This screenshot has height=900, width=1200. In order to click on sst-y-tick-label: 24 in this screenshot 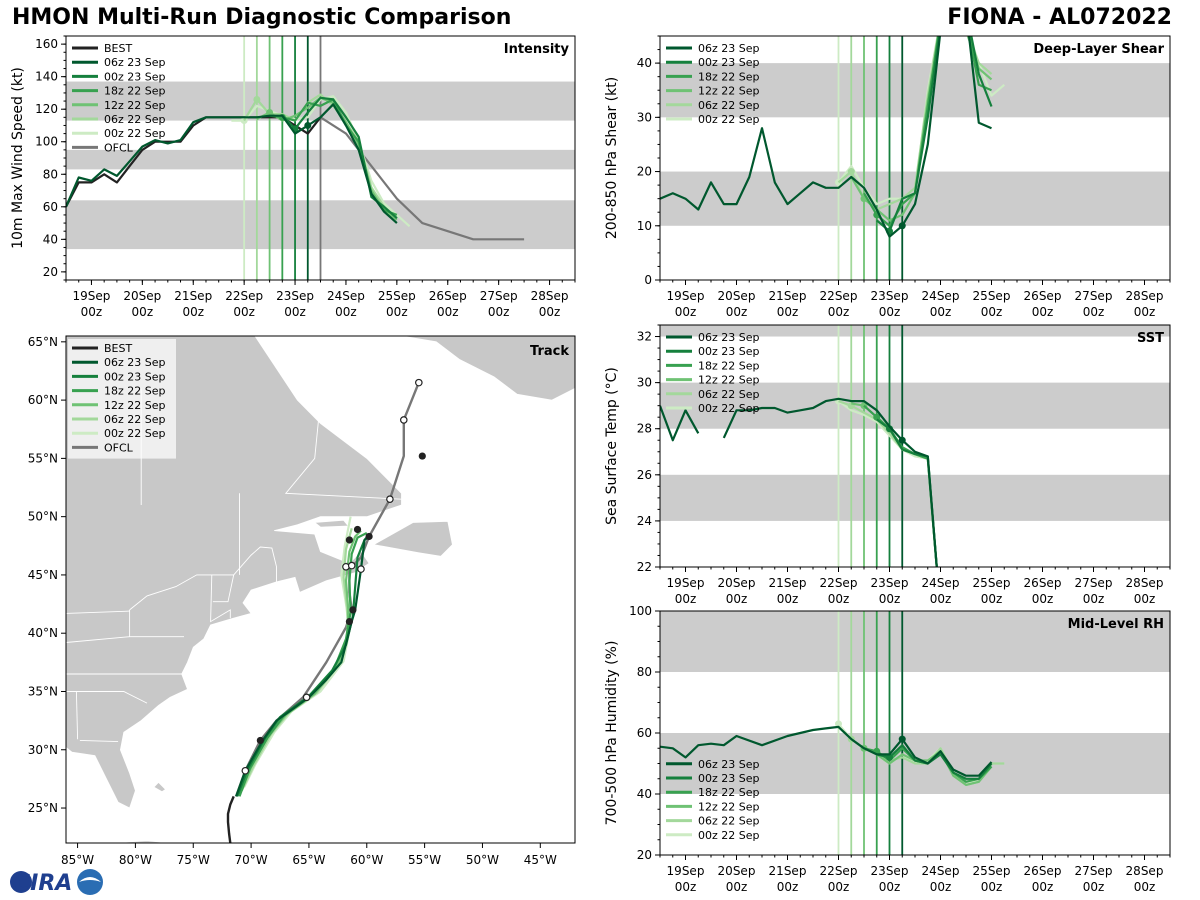, I will do `click(644, 521)`.